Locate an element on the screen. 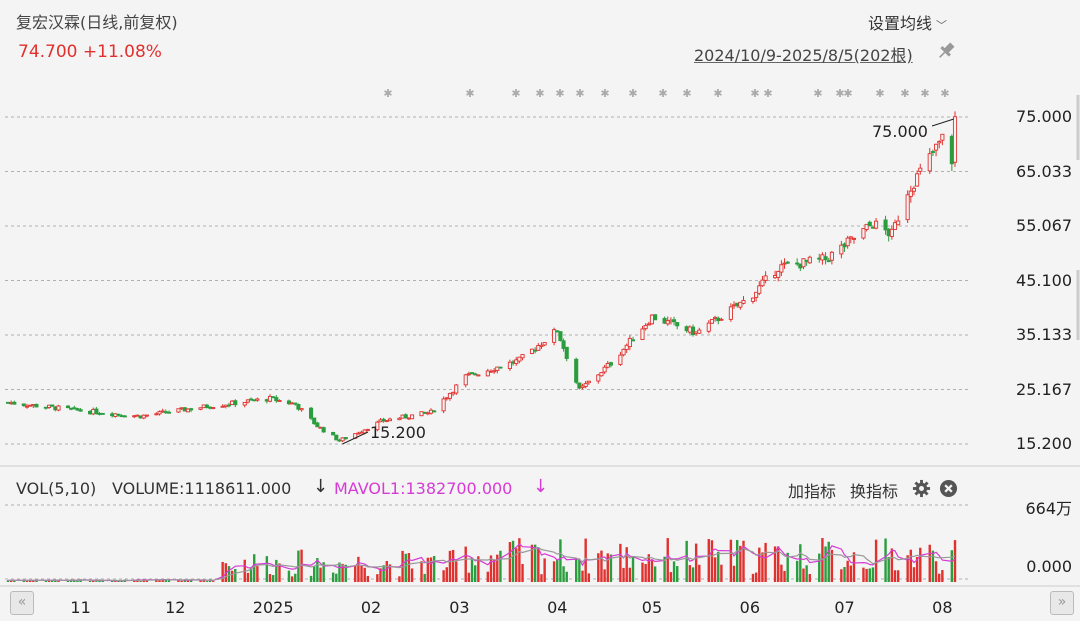  ma-settings-button: 设置均线 ﹀ is located at coordinates (907, 22).